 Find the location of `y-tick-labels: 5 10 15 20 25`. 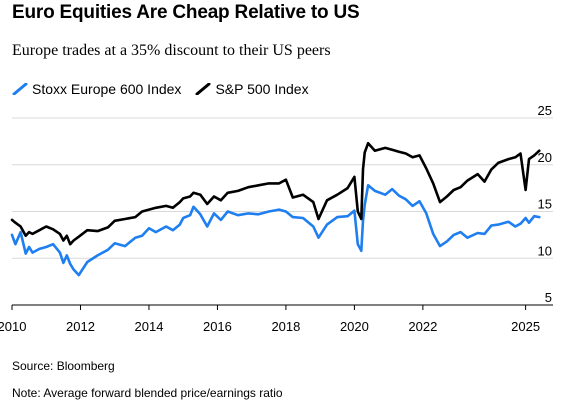

y-tick-labels: 5 10 15 20 25 is located at coordinates (545, 204).